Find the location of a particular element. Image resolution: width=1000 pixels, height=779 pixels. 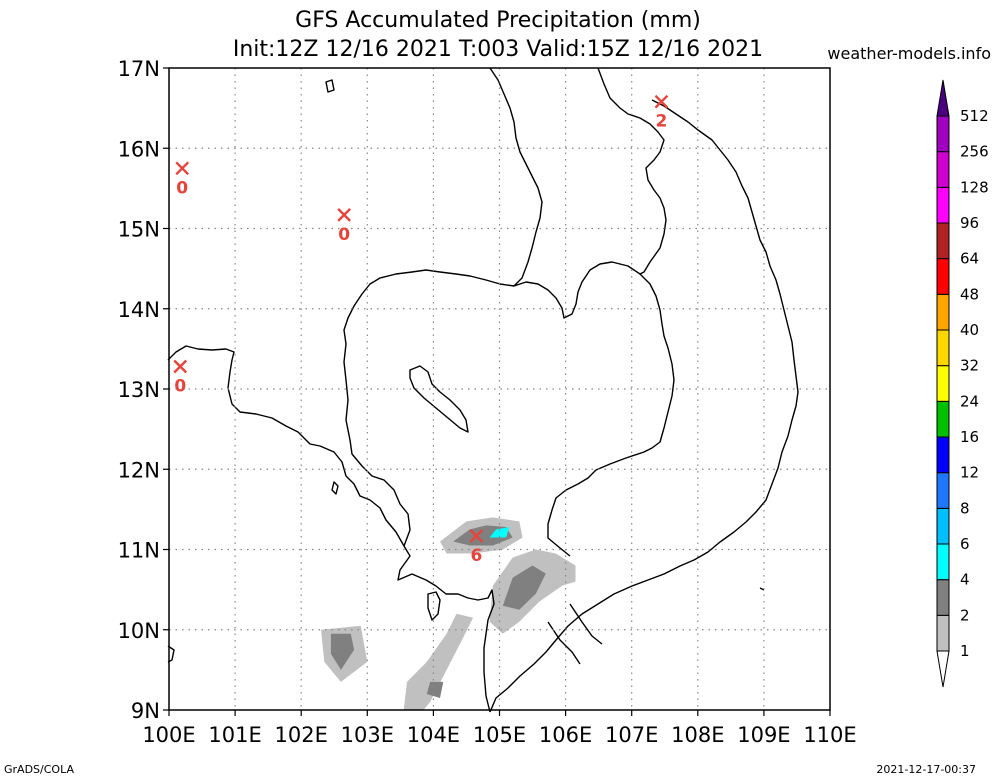

river-bassac is located at coordinates (586, 624).